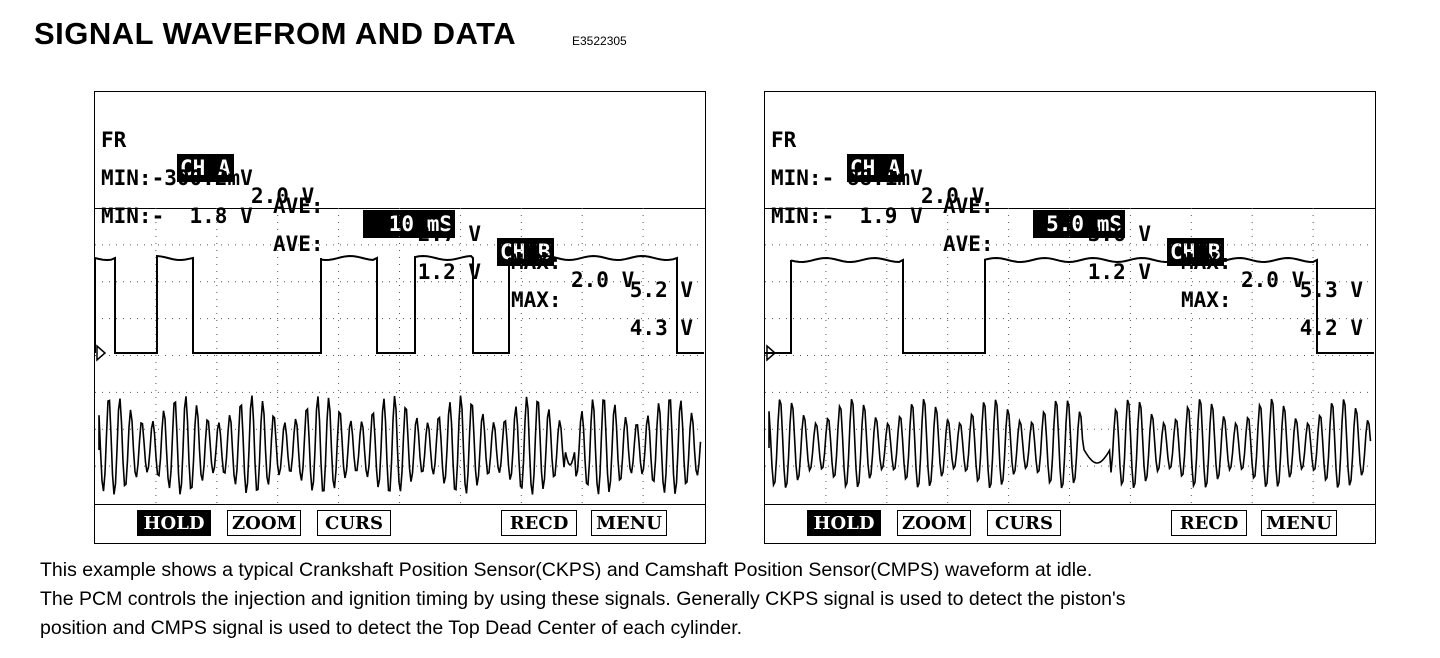 This screenshot has width=1440, height=658. I want to click on channel-a-ave: 3.6 V, so click(1119, 234).